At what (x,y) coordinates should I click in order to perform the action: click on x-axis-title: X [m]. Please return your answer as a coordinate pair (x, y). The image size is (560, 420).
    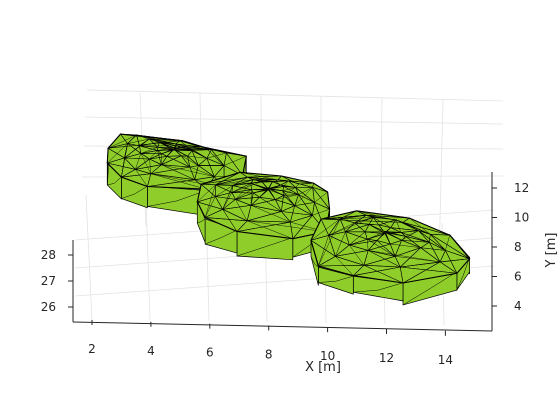
    Looking at the image, I should click on (323, 367).